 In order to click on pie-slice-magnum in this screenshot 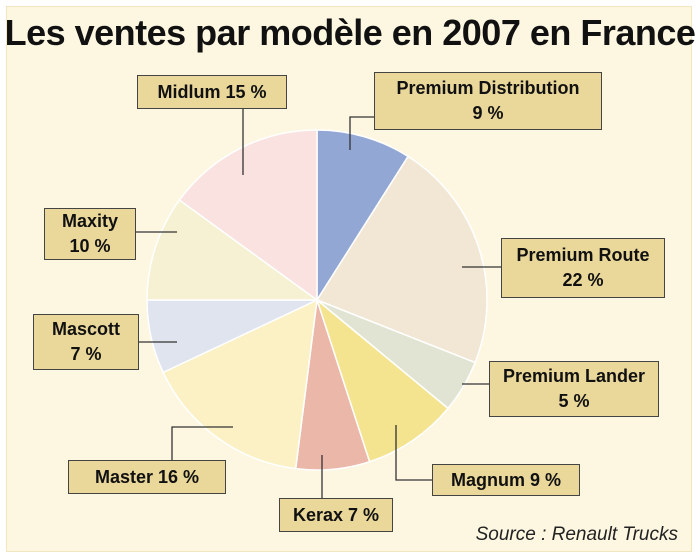, I will do `click(382, 380)`.